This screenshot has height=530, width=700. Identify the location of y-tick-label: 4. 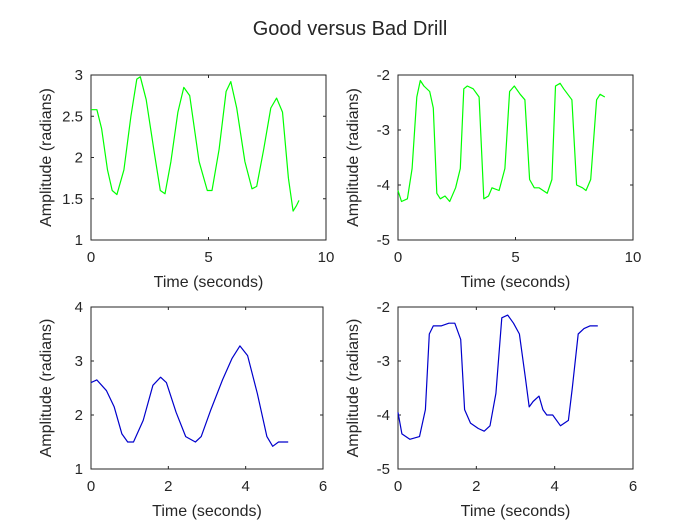
(79, 307).